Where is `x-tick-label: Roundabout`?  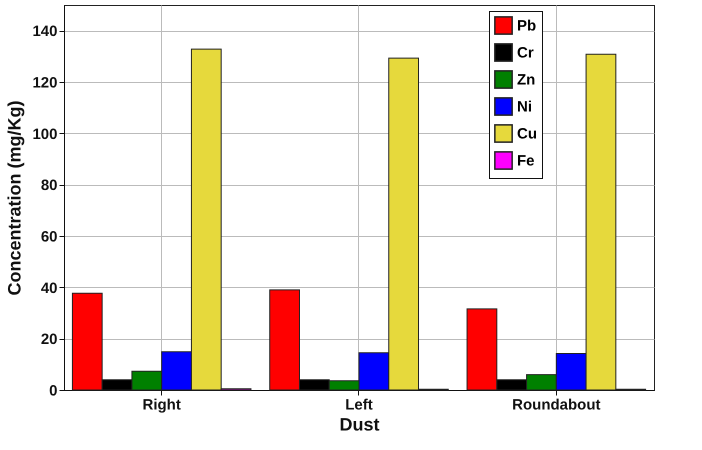 x-tick-label: Roundabout is located at coordinates (556, 405).